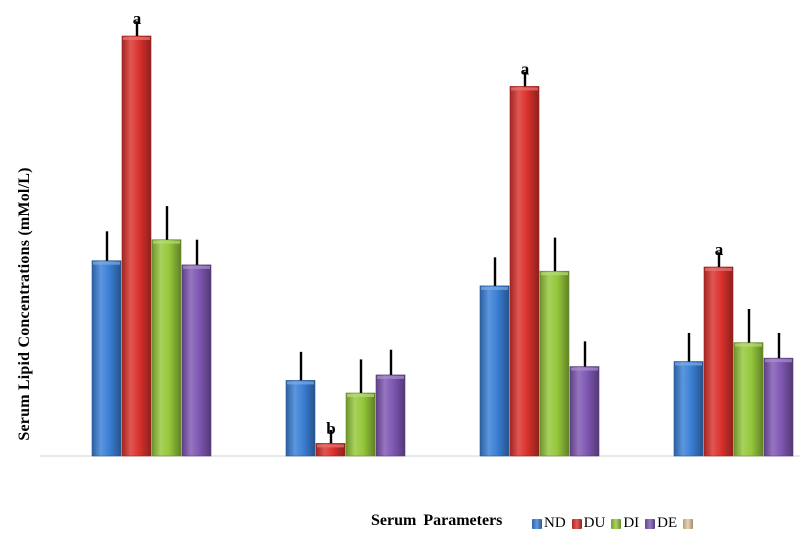  I want to click on legend: ND DU DI DE, so click(616, 523).